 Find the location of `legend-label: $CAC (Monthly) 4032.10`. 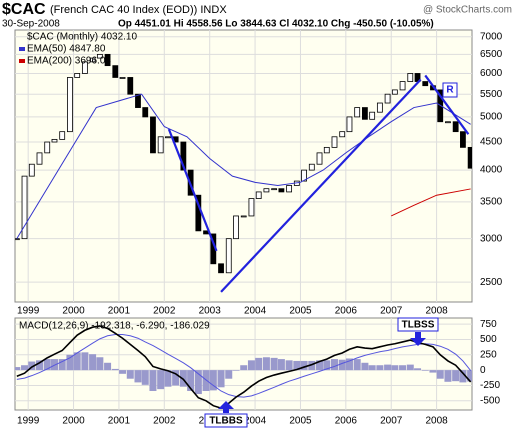

legend-label: $CAC (Monthly) 4032.10 is located at coordinates (82, 37).